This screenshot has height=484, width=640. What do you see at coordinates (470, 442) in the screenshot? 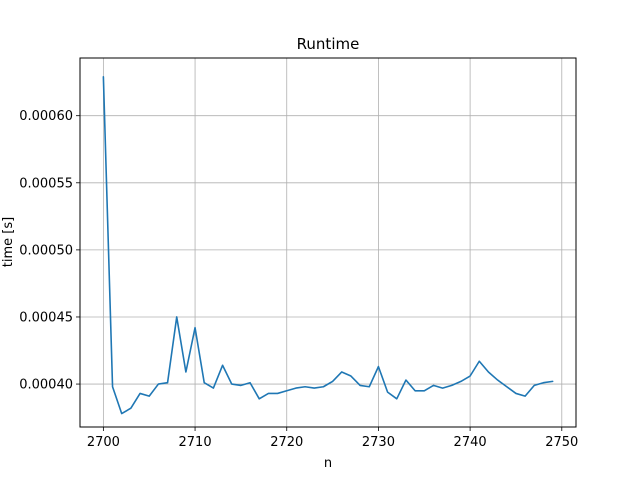
I see `x-tick-label: 2740` at bounding box center [470, 442].